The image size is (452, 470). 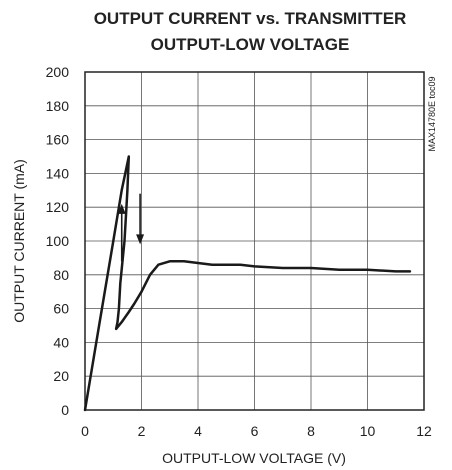 What do you see at coordinates (131, 227) in the screenshot?
I see `annotation-arrows` at bounding box center [131, 227].